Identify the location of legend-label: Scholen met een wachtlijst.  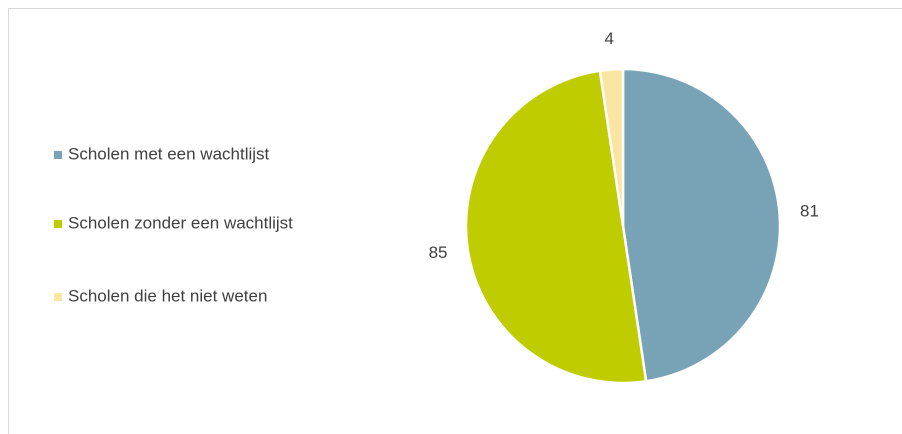
(169, 153).